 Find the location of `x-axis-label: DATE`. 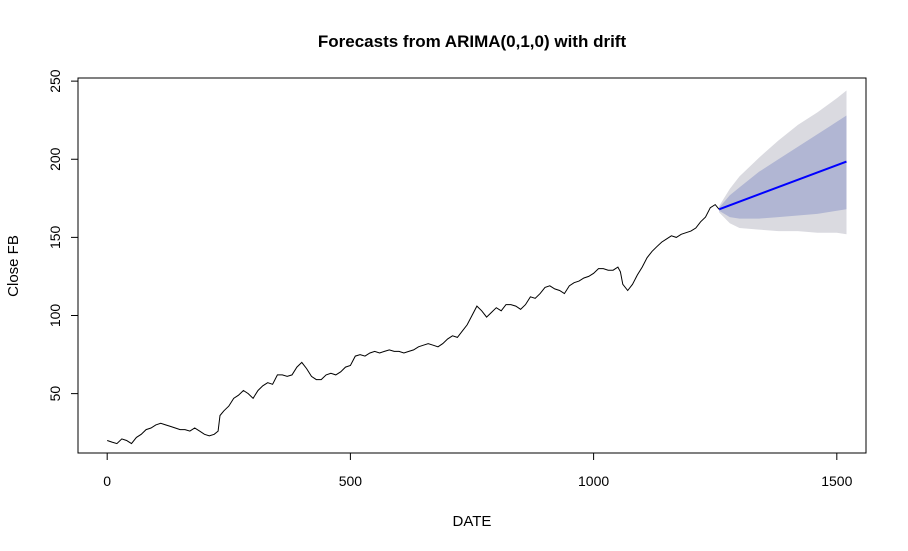

x-axis-label: DATE is located at coordinates (472, 521).